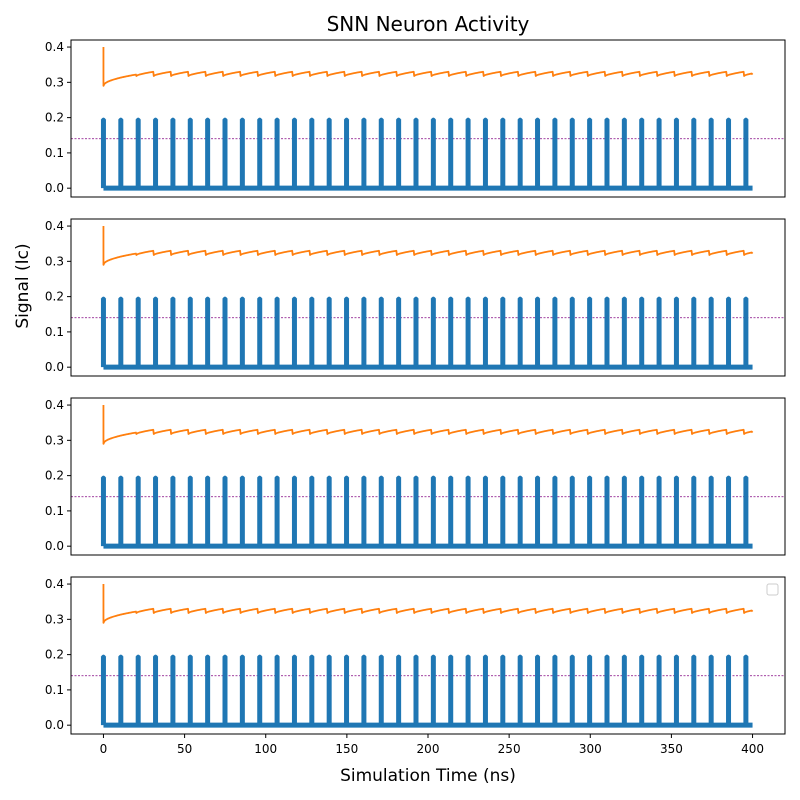  Describe the element at coordinates (346, 749) in the screenshot. I see `x-tick-label: 150` at that location.